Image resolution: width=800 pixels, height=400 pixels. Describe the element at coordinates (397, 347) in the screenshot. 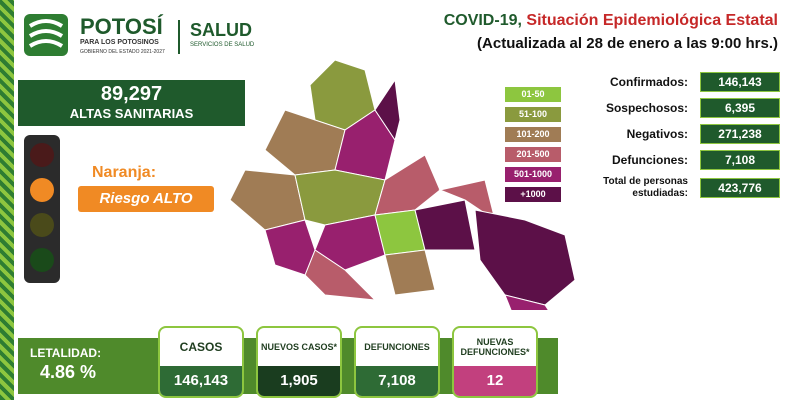

I see `card-label: DEFUNCIONES` at that location.